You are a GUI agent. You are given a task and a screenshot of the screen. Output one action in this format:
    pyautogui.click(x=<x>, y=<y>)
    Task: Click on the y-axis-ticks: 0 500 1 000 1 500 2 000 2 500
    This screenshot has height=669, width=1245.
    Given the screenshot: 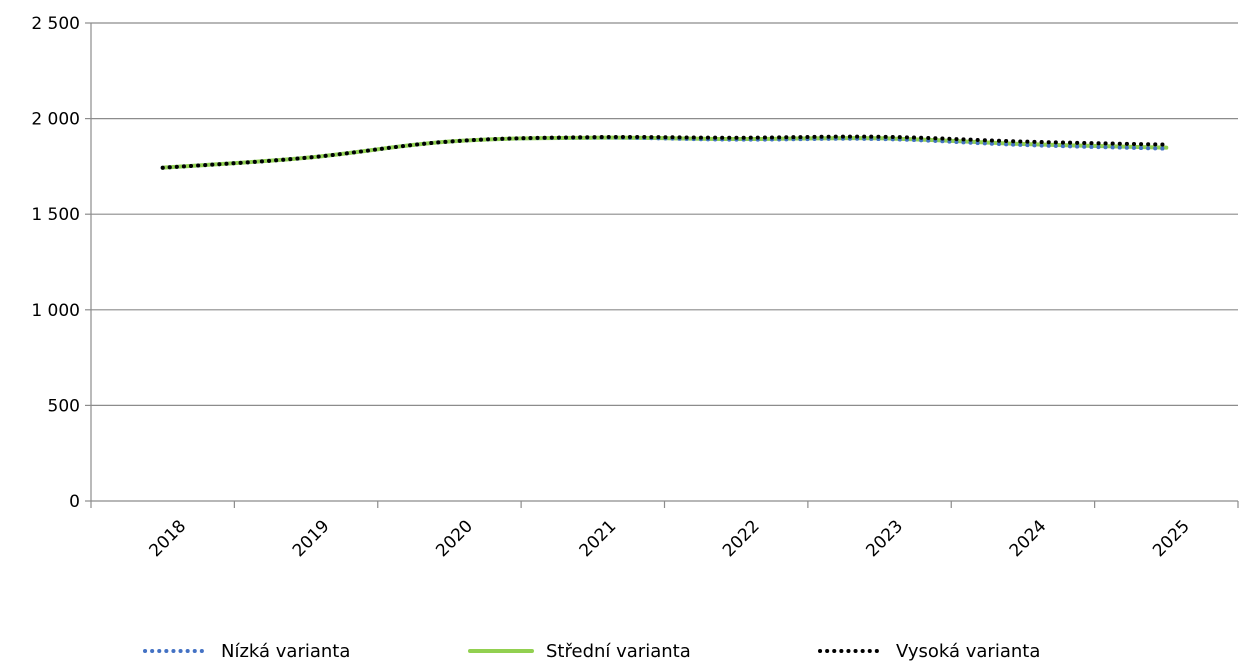 What is the action you would take?
    pyautogui.click(x=61, y=263)
    